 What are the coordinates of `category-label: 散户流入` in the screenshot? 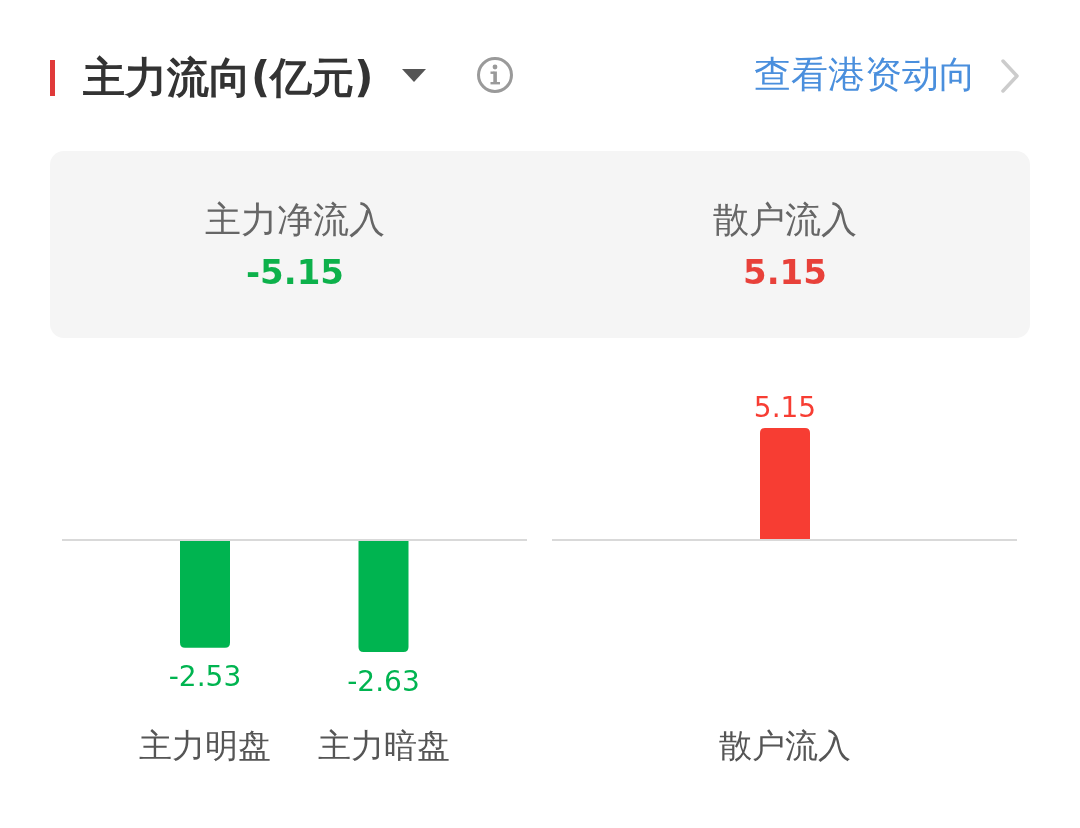 It's located at (785, 219).